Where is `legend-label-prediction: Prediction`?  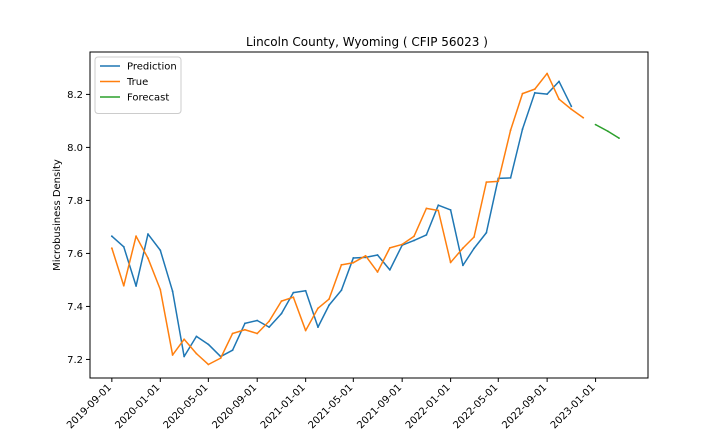
legend-label-prediction: Prediction is located at coordinates (152, 67).